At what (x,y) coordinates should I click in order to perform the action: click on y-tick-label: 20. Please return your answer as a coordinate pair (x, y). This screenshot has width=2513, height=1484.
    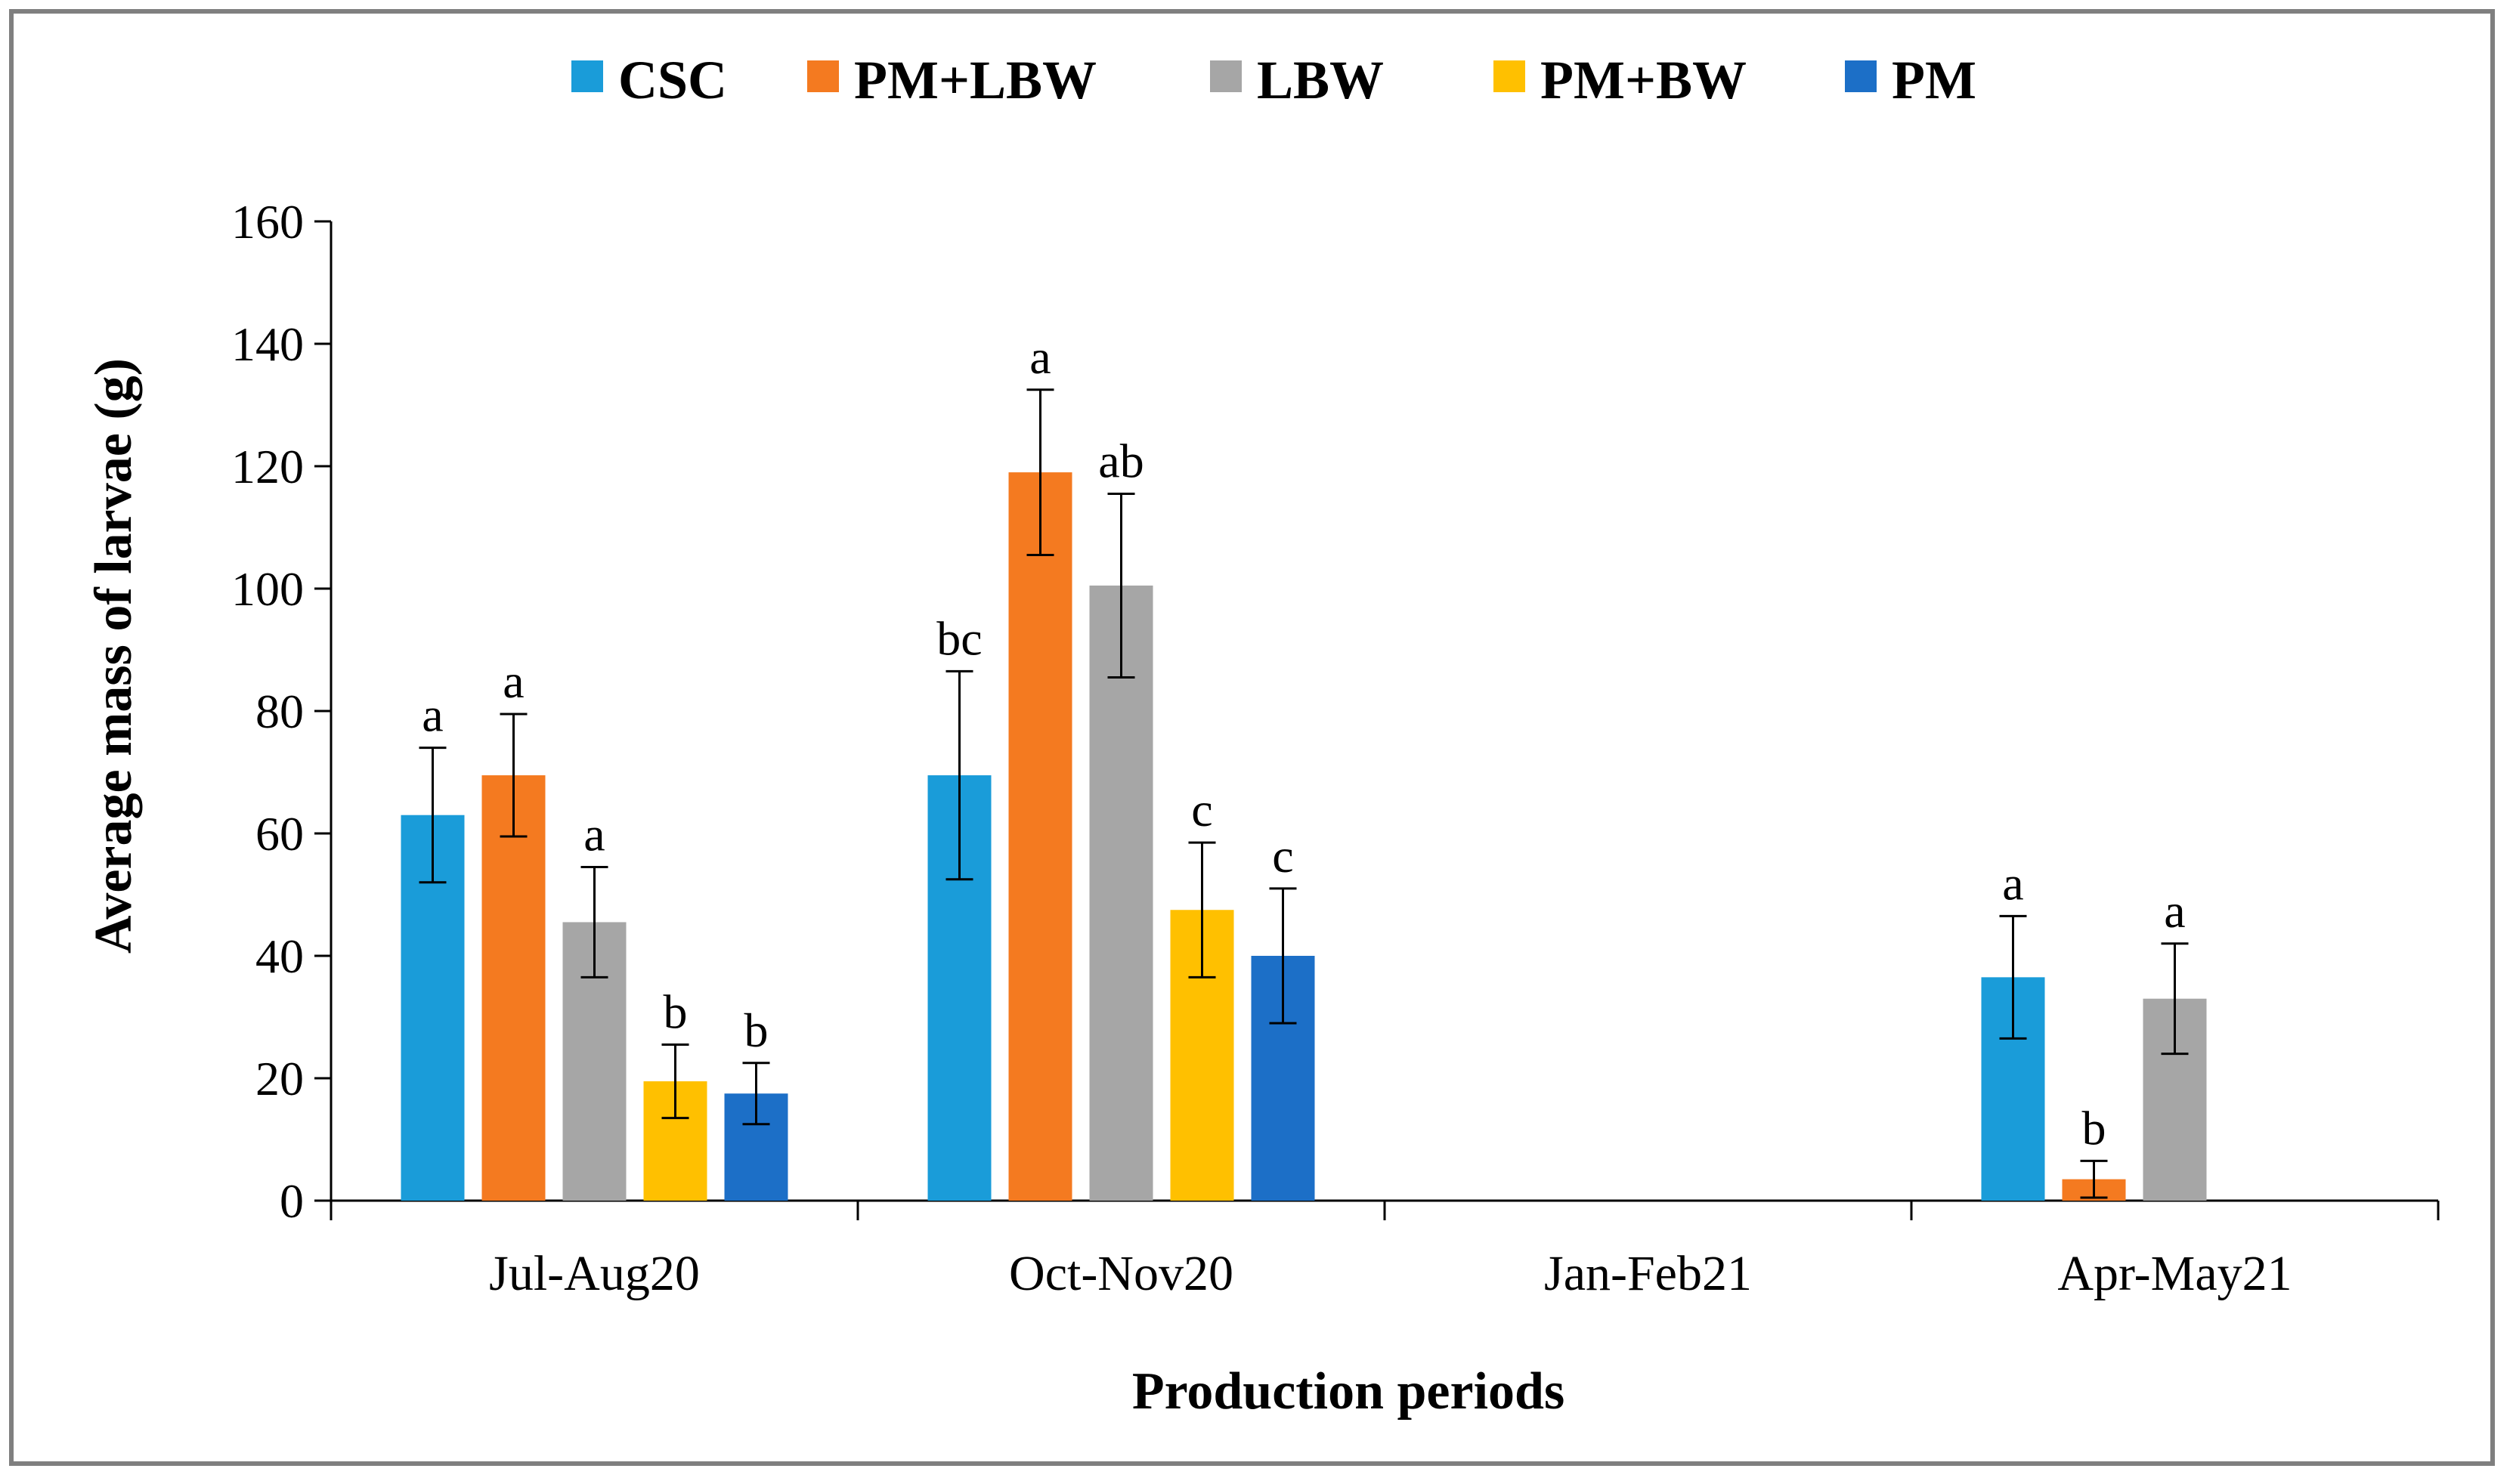
    Looking at the image, I should click on (279, 1078).